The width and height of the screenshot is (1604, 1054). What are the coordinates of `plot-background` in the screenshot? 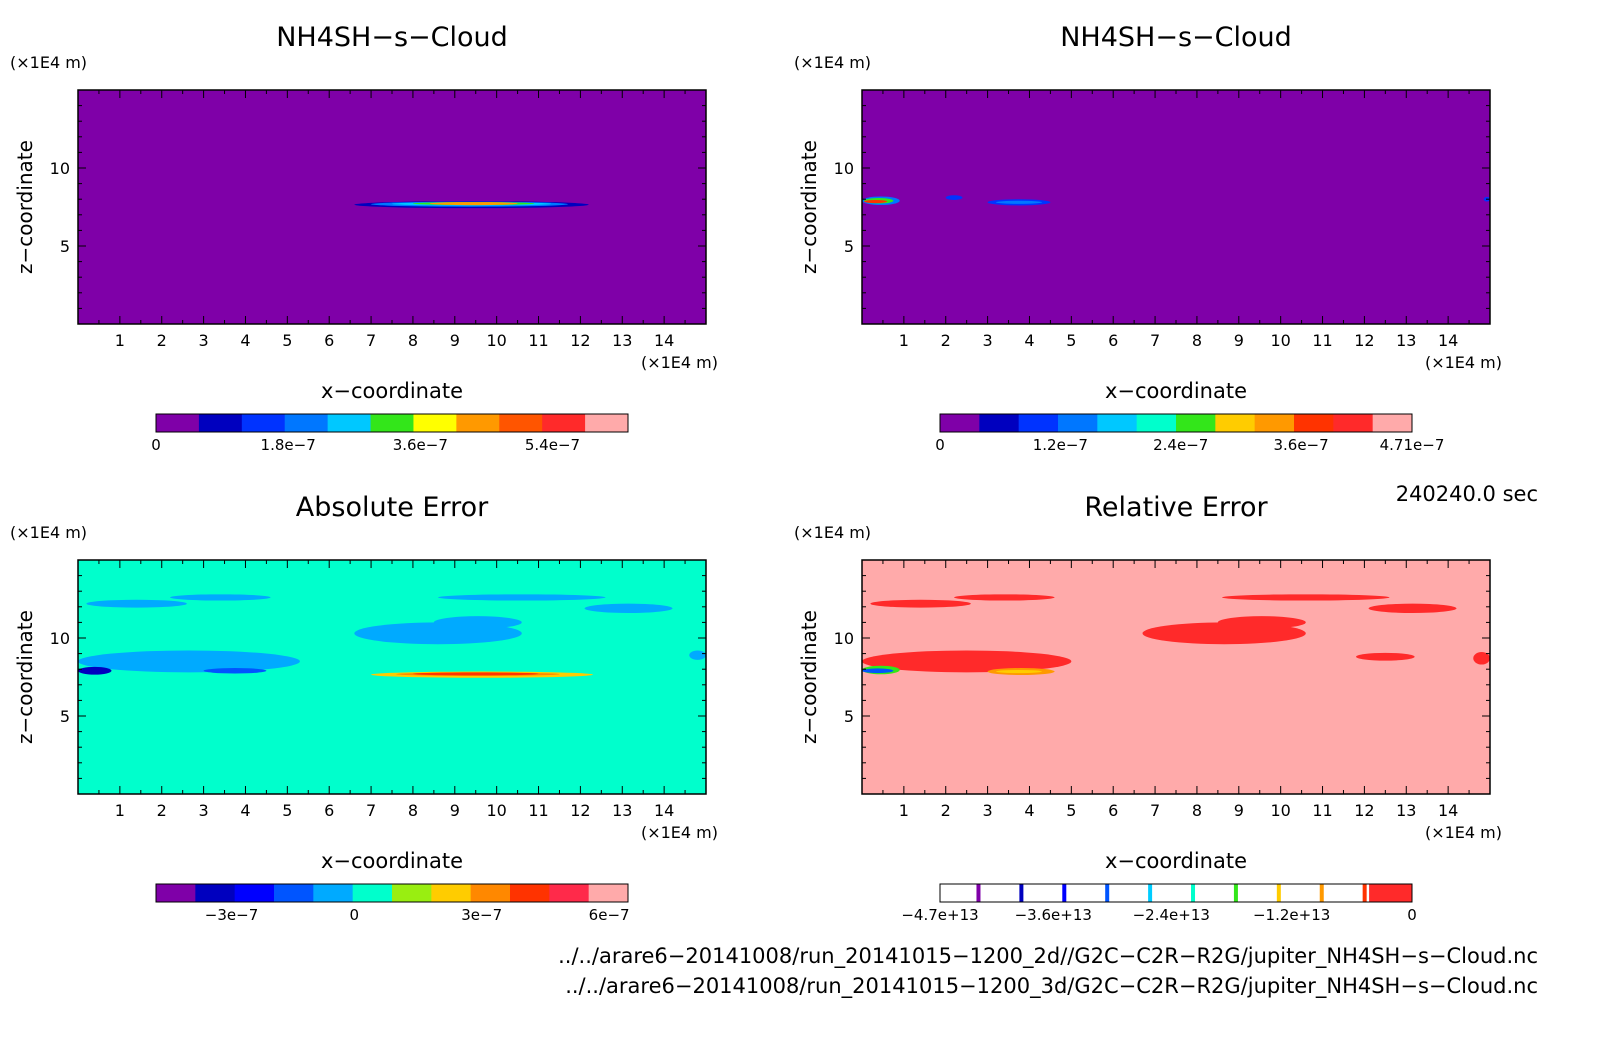 It's located at (1176, 207).